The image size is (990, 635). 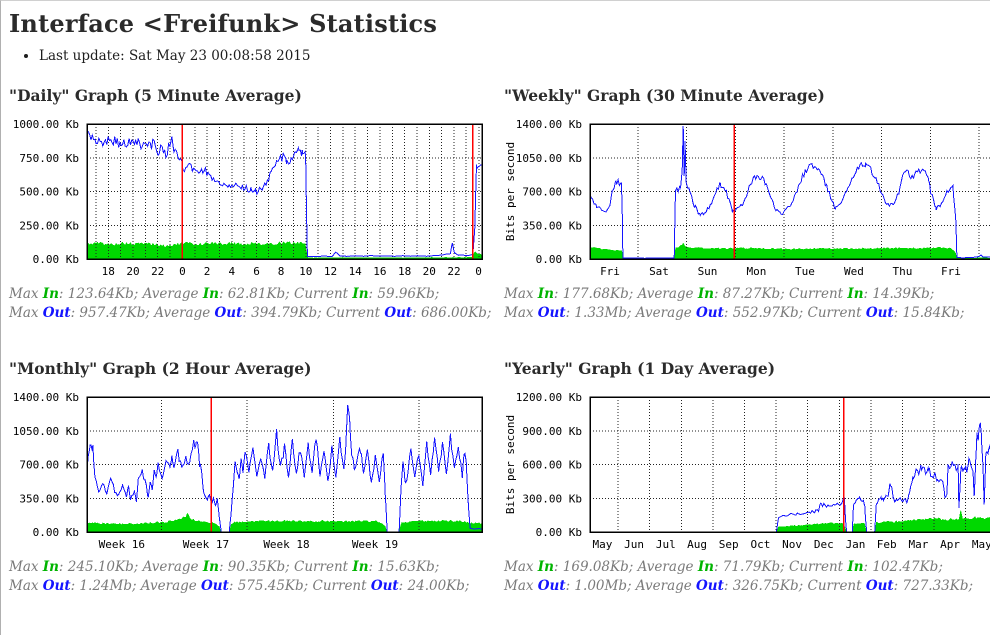 I want to click on svg-text: Oct, so click(x=760, y=544).